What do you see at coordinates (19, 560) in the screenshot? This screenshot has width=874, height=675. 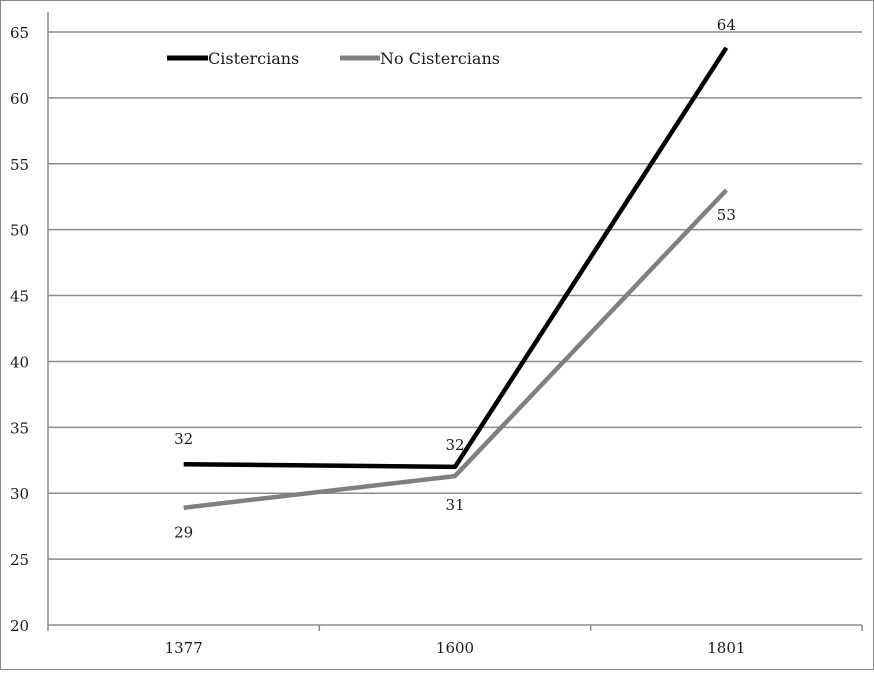 I see `y-tick-label: 25` at bounding box center [19, 560].